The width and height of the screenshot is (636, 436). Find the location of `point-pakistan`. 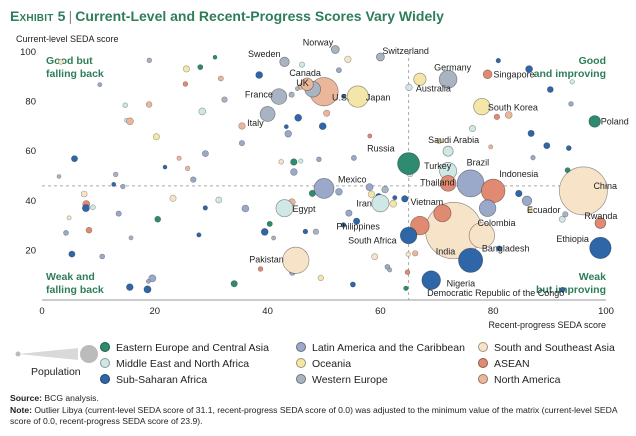

point-pakistan is located at coordinates (296, 260).